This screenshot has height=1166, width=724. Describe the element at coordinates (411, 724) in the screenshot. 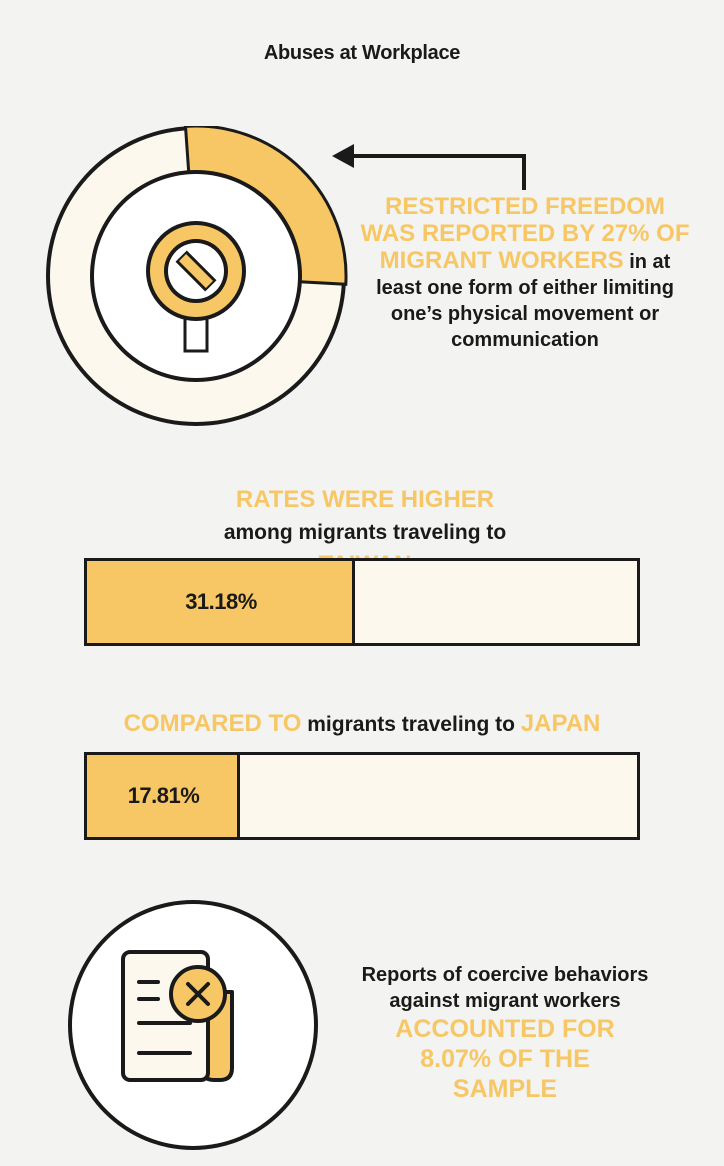

I see `japan-heading-text: migrants traveling to` at that location.